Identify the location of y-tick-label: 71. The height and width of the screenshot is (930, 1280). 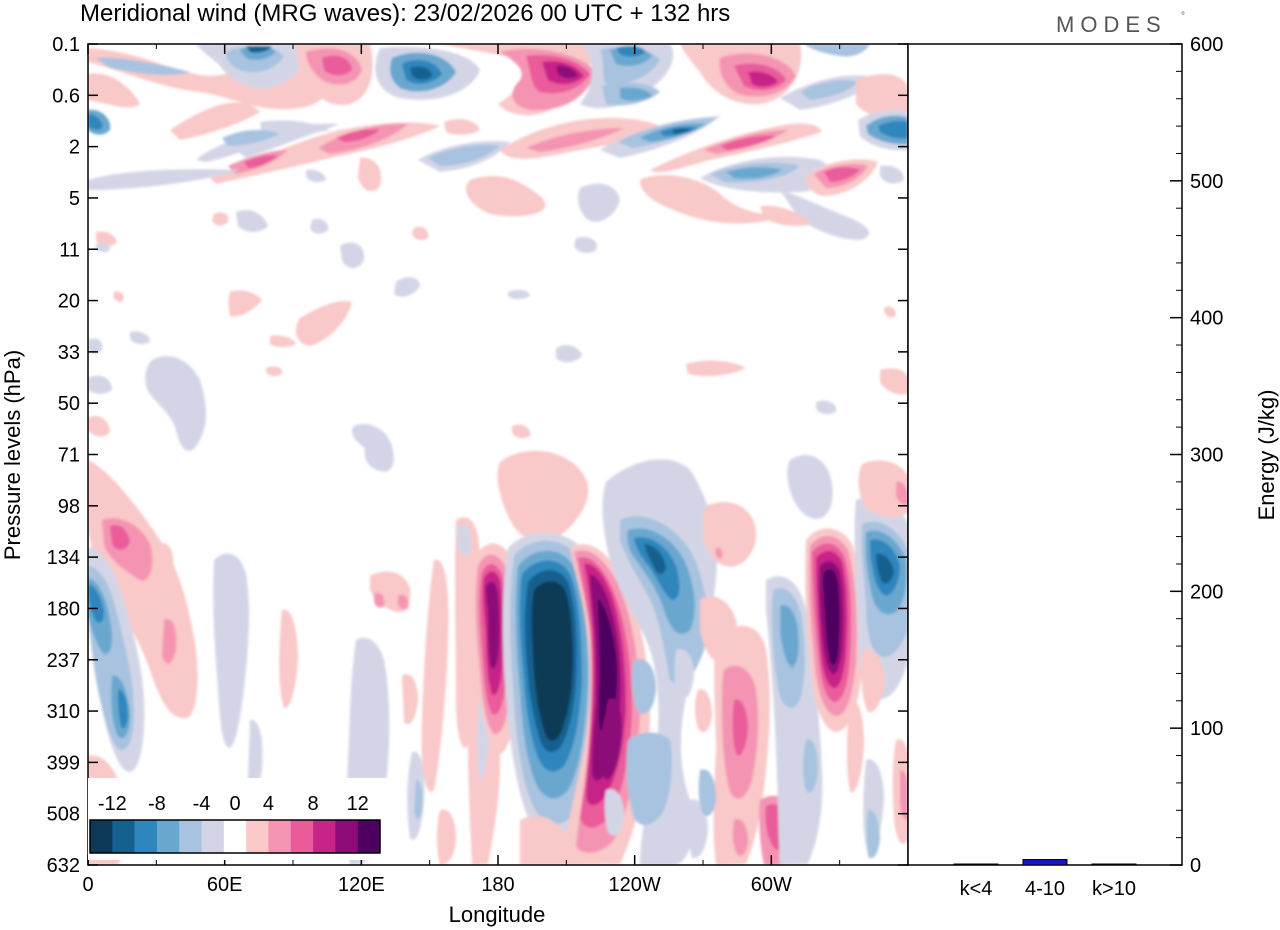
(69, 456).